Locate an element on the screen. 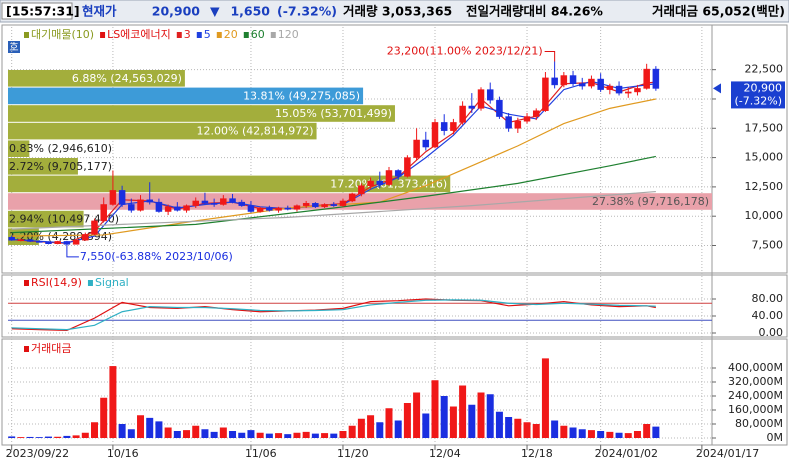  legend-label: 거래대금 is located at coordinates (51, 348).